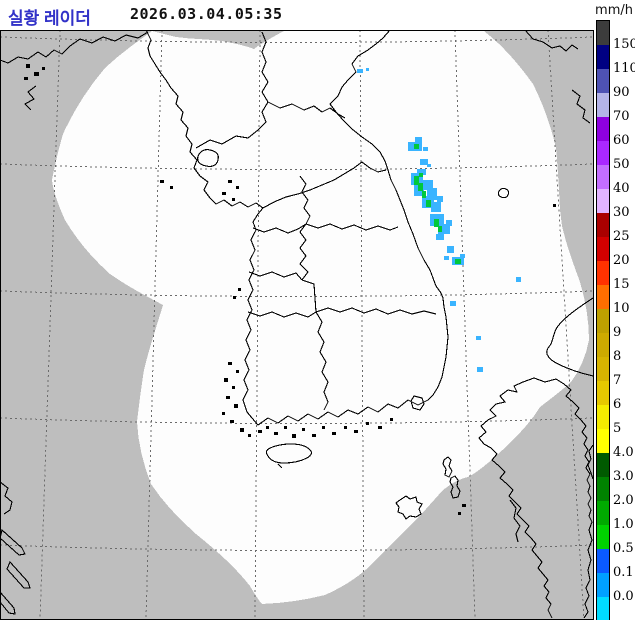  Describe the element at coordinates (74, 71) in the screenshot. I see `china-coast-northwest` at that location.